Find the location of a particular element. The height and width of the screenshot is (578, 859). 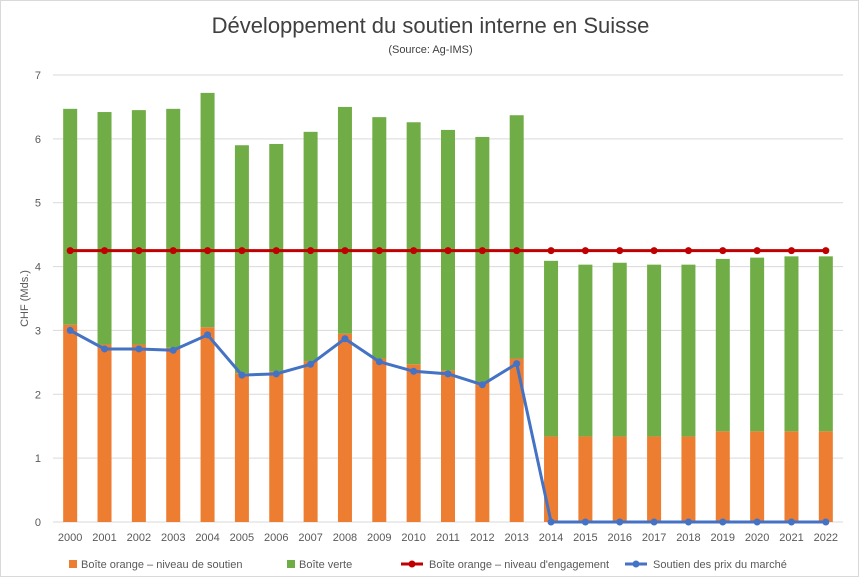

x-tick-label: 2018 is located at coordinates (688, 538).